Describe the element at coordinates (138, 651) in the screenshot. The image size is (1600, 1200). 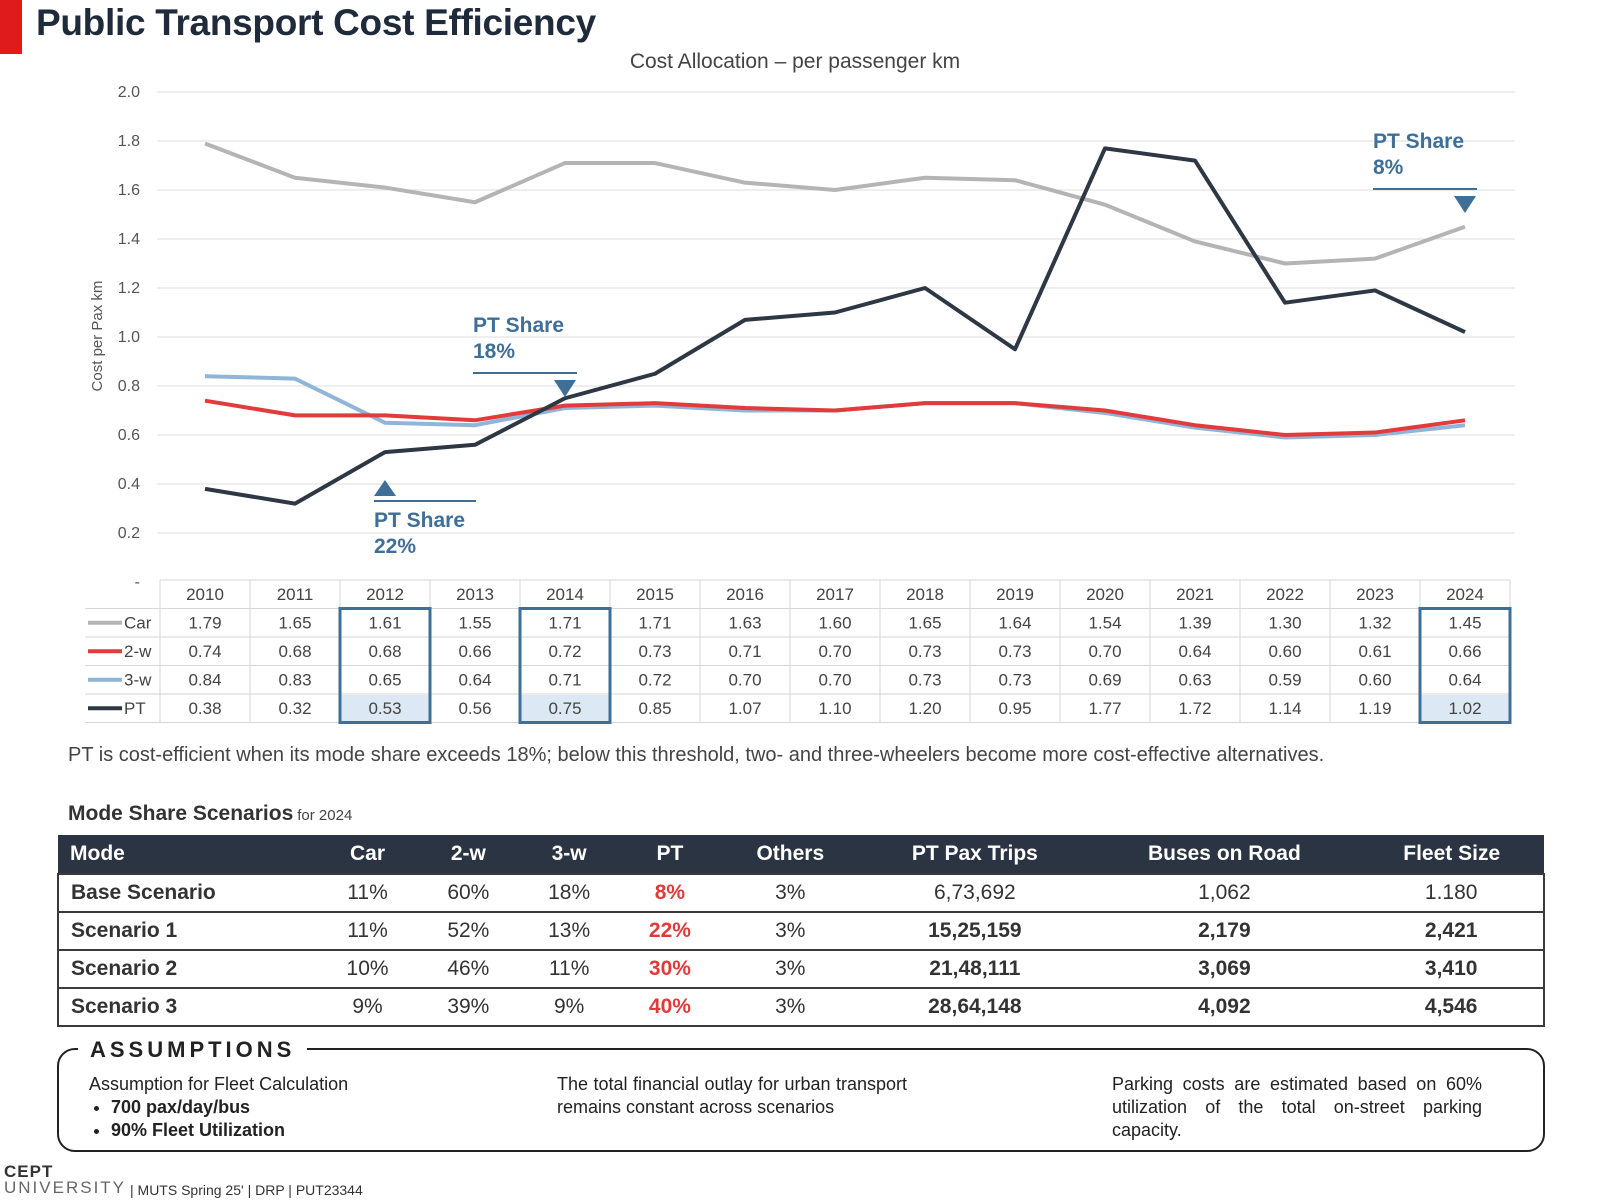
I see `legend-label: 2-w` at that location.